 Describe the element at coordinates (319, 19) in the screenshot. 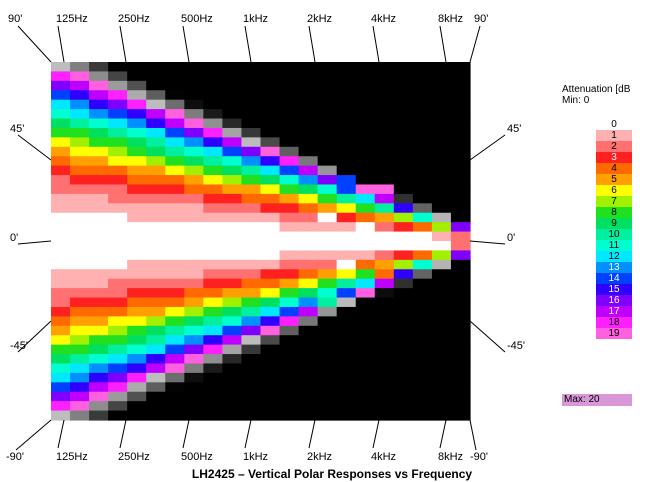

I see `freq-label-top: 2kHz` at that location.